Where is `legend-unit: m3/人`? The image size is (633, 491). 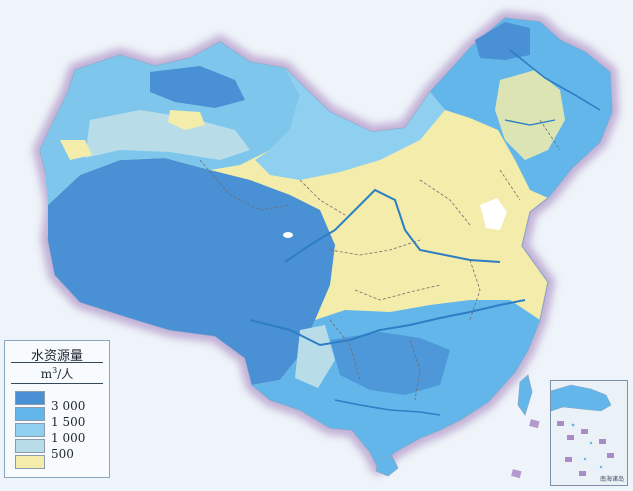
legend-unit: m3/人 is located at coordinates (57, 373).